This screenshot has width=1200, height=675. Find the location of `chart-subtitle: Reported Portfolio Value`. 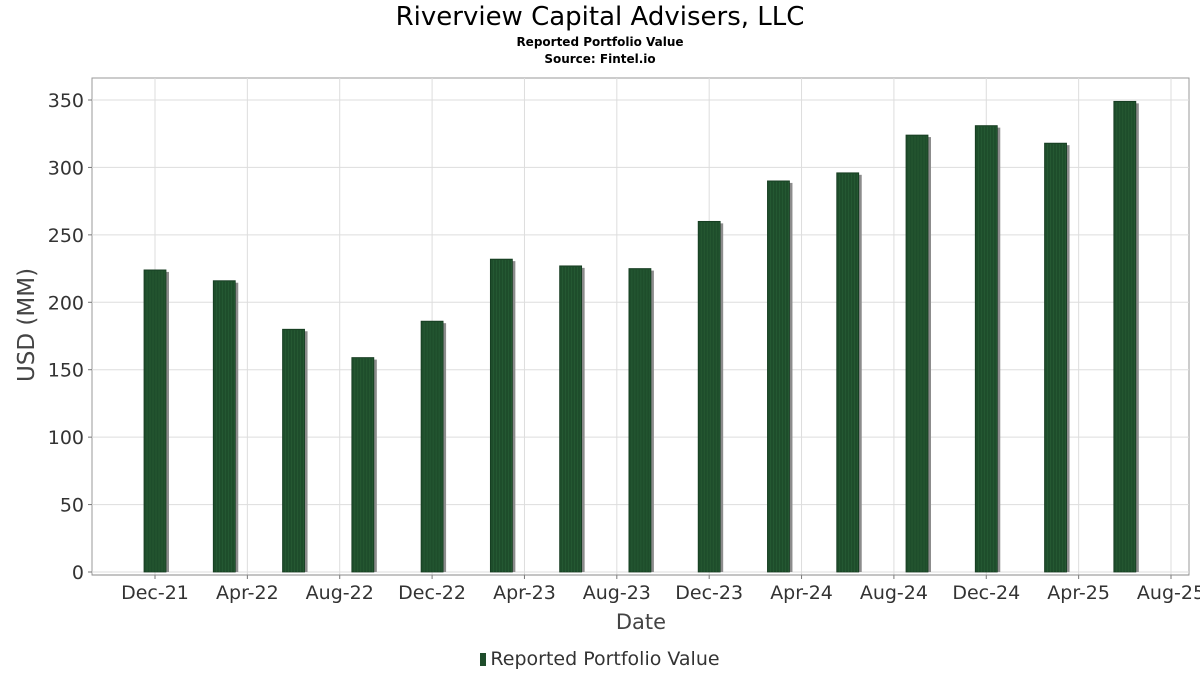

chart-subtitle: Reported Portfolio Value is located at coordinates (600, 42).